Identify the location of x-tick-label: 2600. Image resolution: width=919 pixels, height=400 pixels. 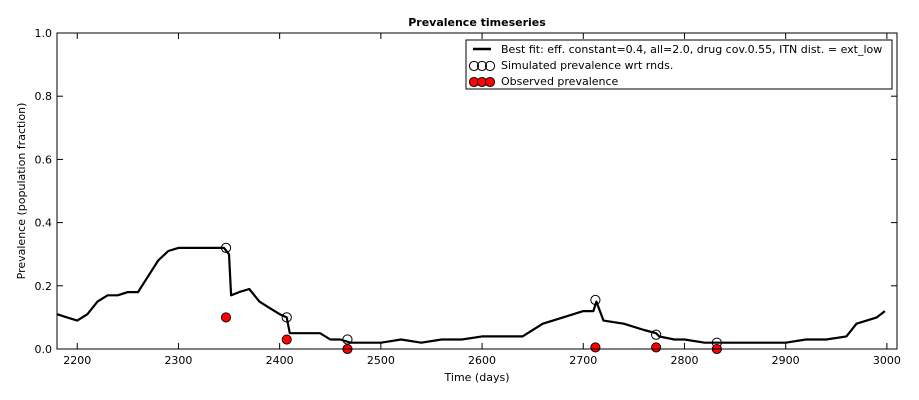
(482, 360).